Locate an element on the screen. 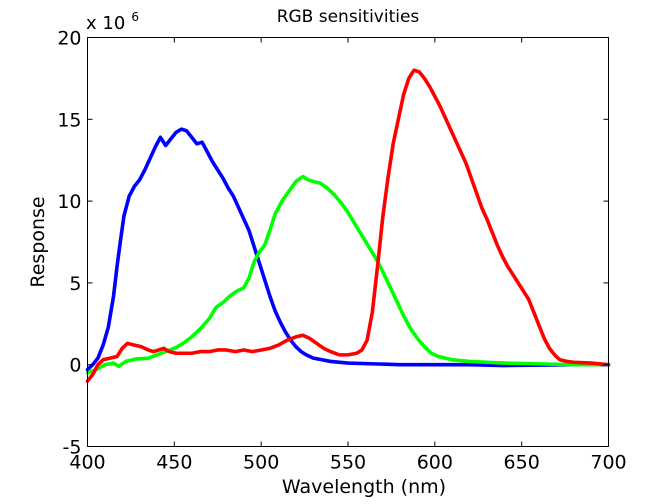 The width and height of the screenshot is (672, 504). y-tick-label: -5 is located at coordinates (72, 448).